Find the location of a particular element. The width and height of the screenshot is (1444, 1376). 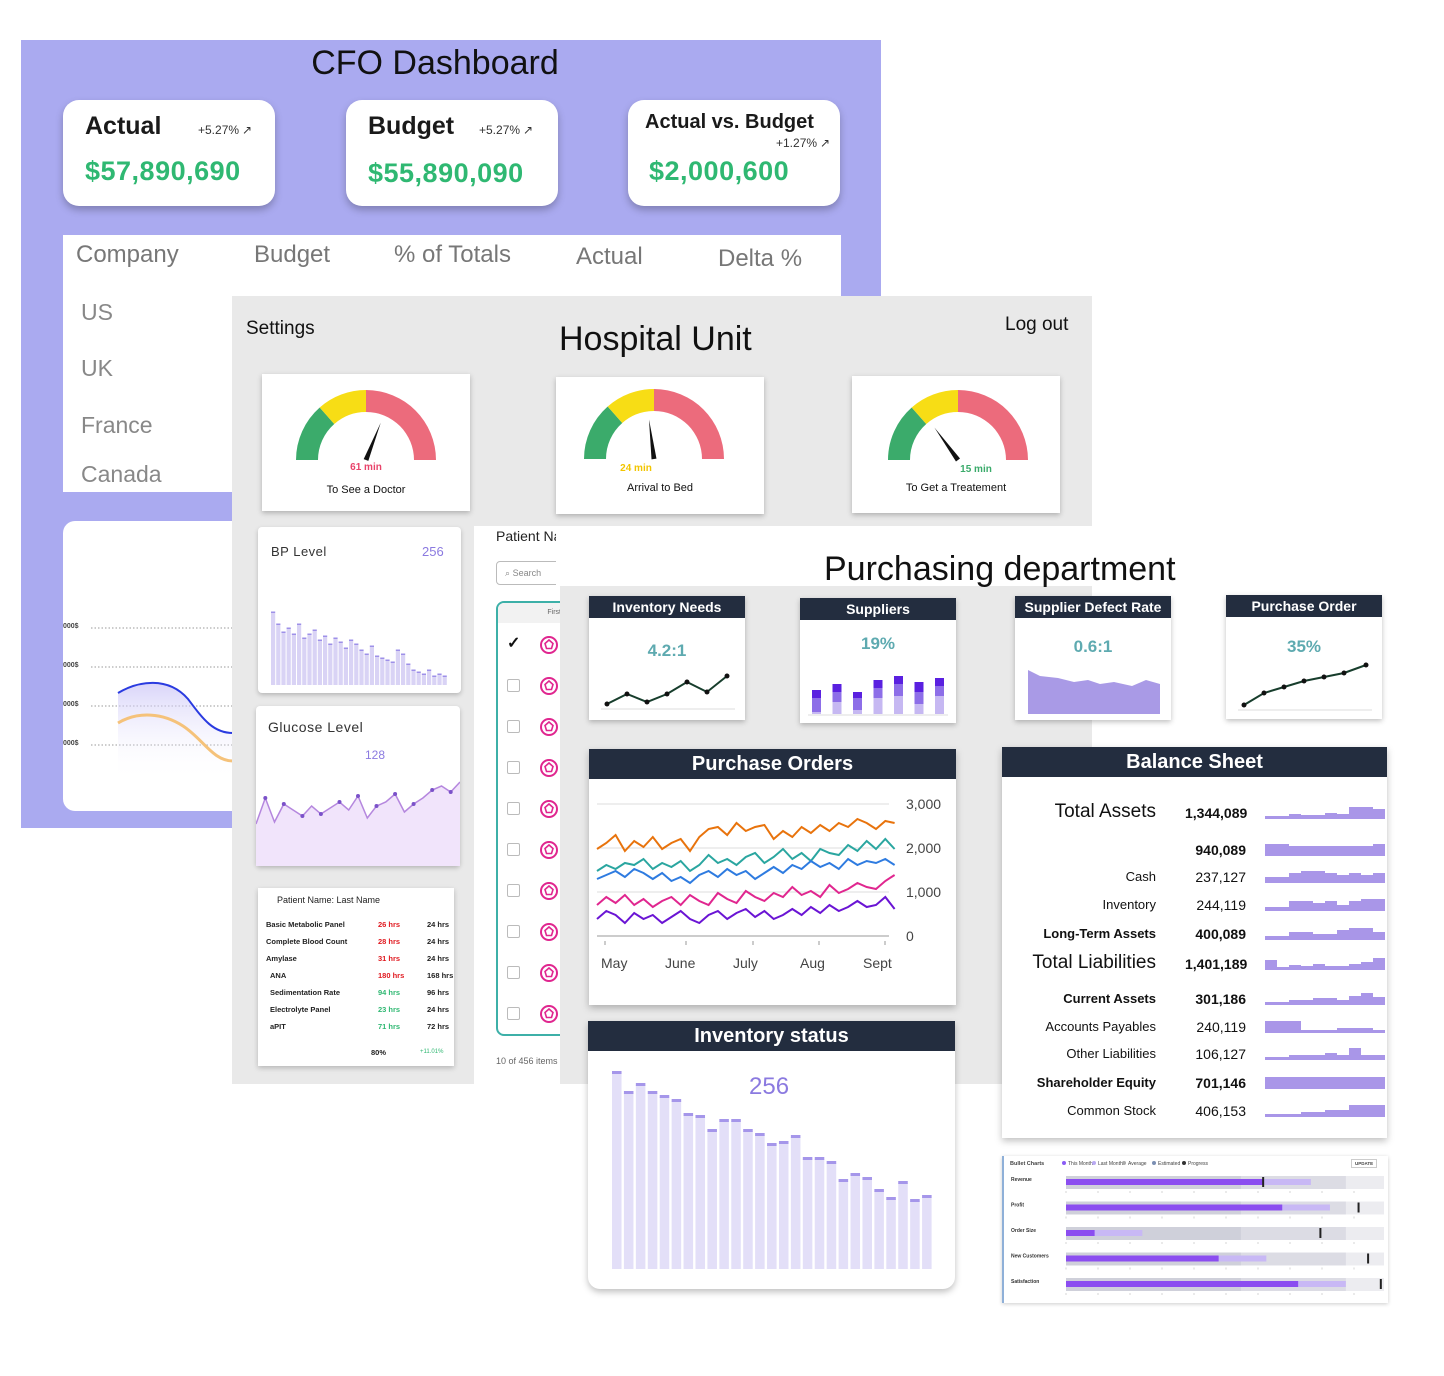

column-header: Delta % is located at coordinates (760, 258).